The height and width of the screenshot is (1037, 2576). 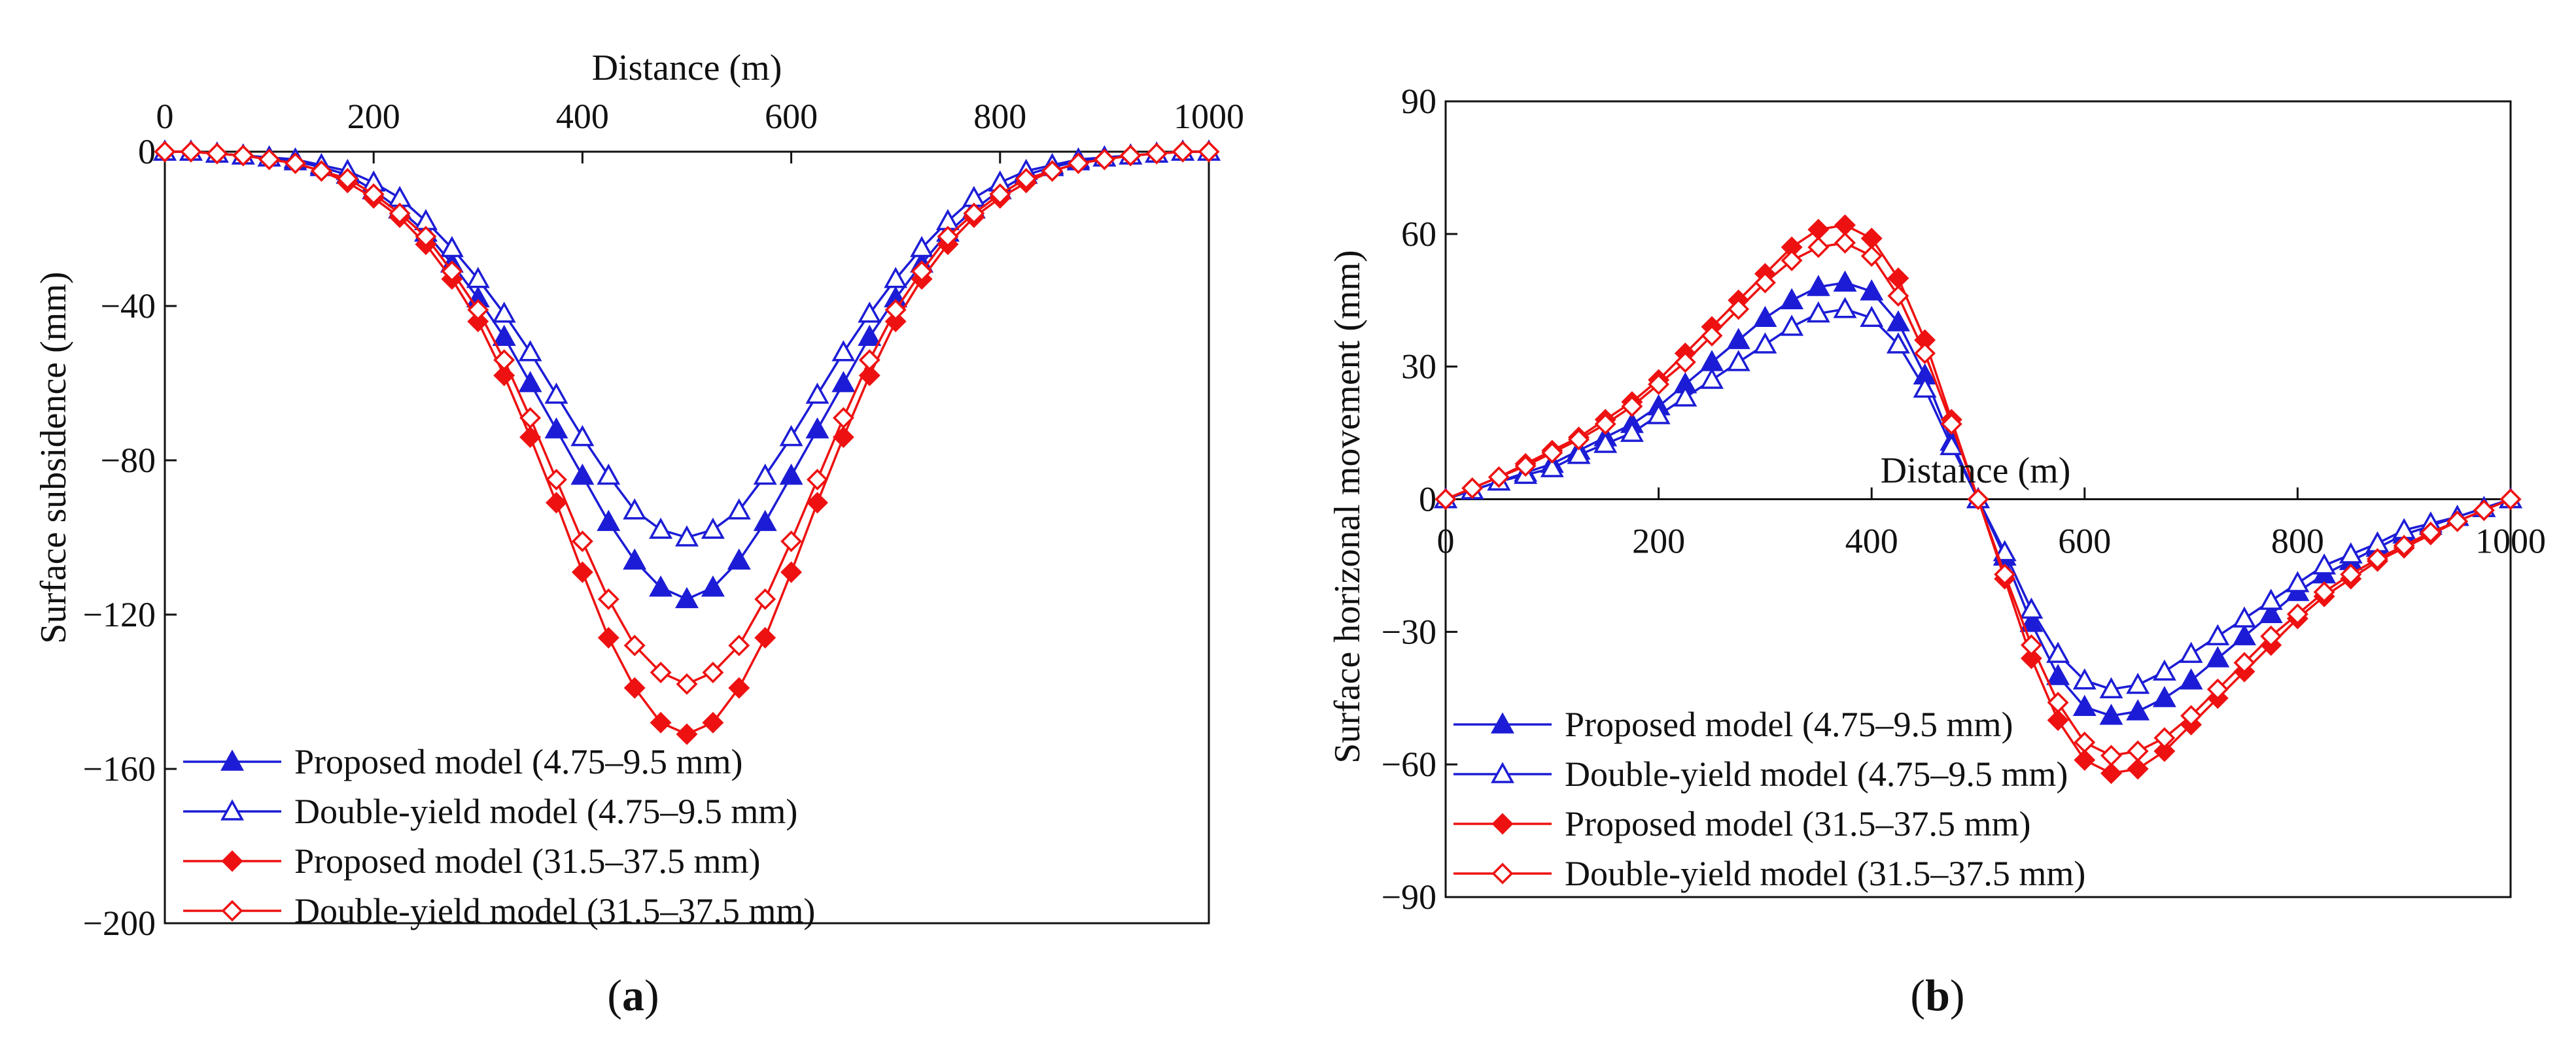 I want to click on y-tick-label: −80, so click(x=128, y=460).